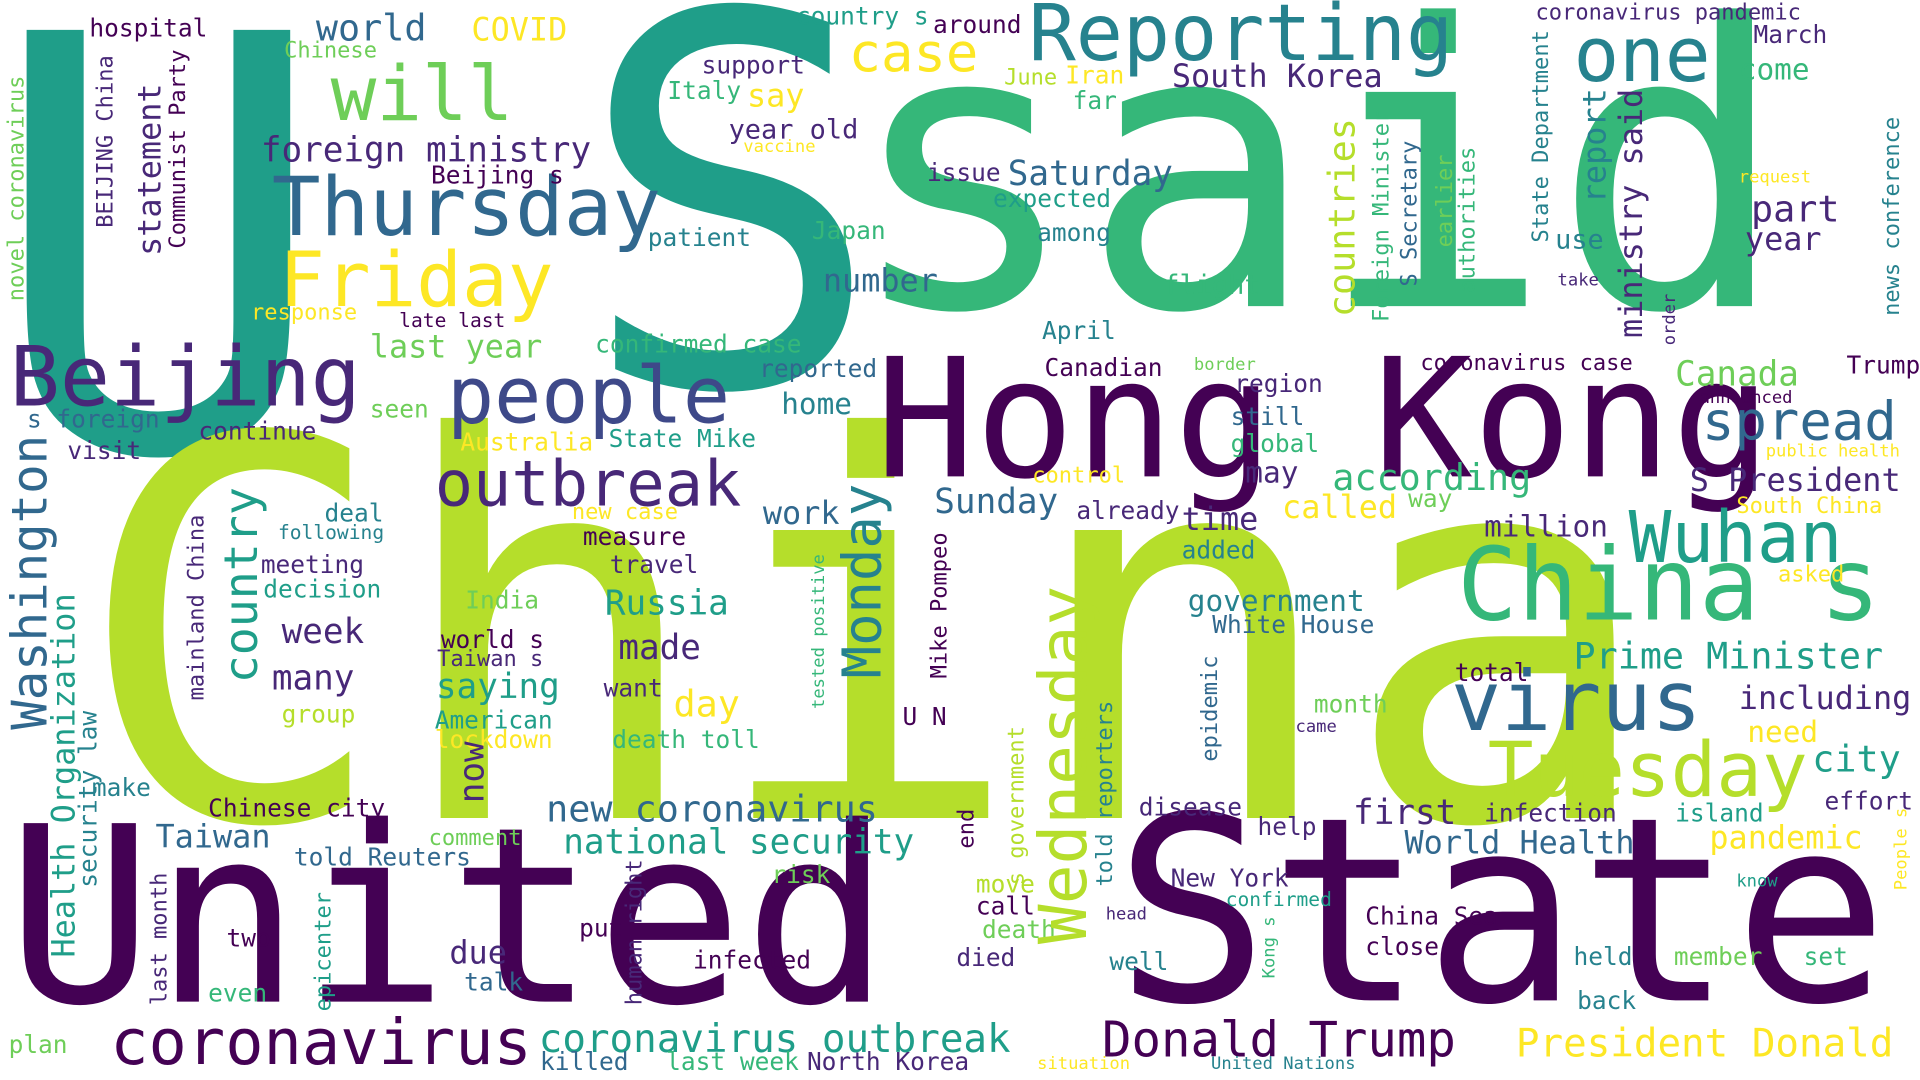 The image size is (1920, 1080). I want to click on cloud-word-control: control, so click(1079, 475).